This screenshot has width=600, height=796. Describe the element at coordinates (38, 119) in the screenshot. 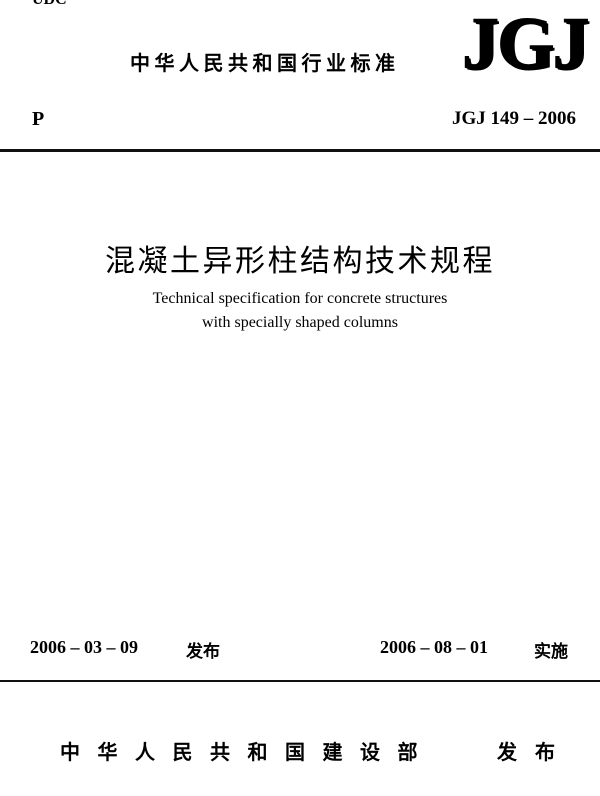

I see `classification: P` at that location.